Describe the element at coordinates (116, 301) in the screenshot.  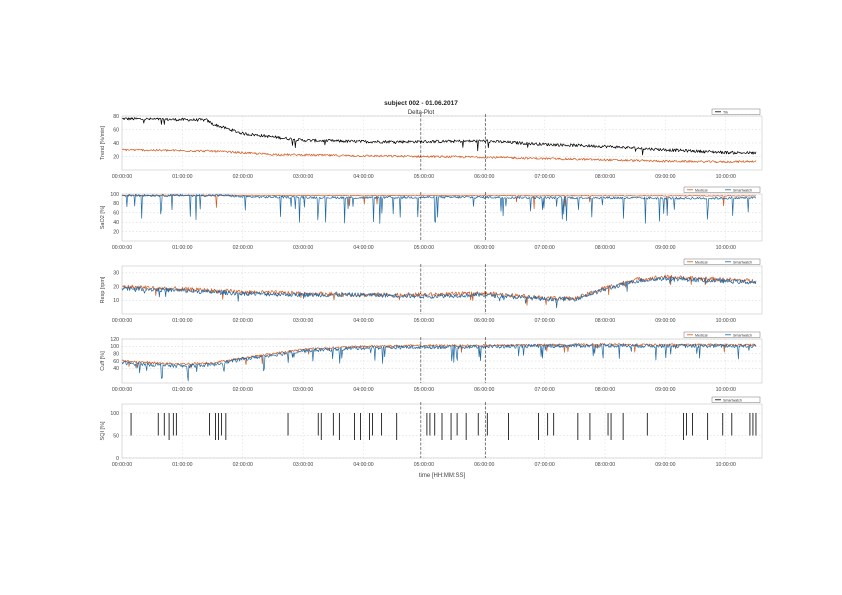
I see `y-tick-label: 10` at that location.